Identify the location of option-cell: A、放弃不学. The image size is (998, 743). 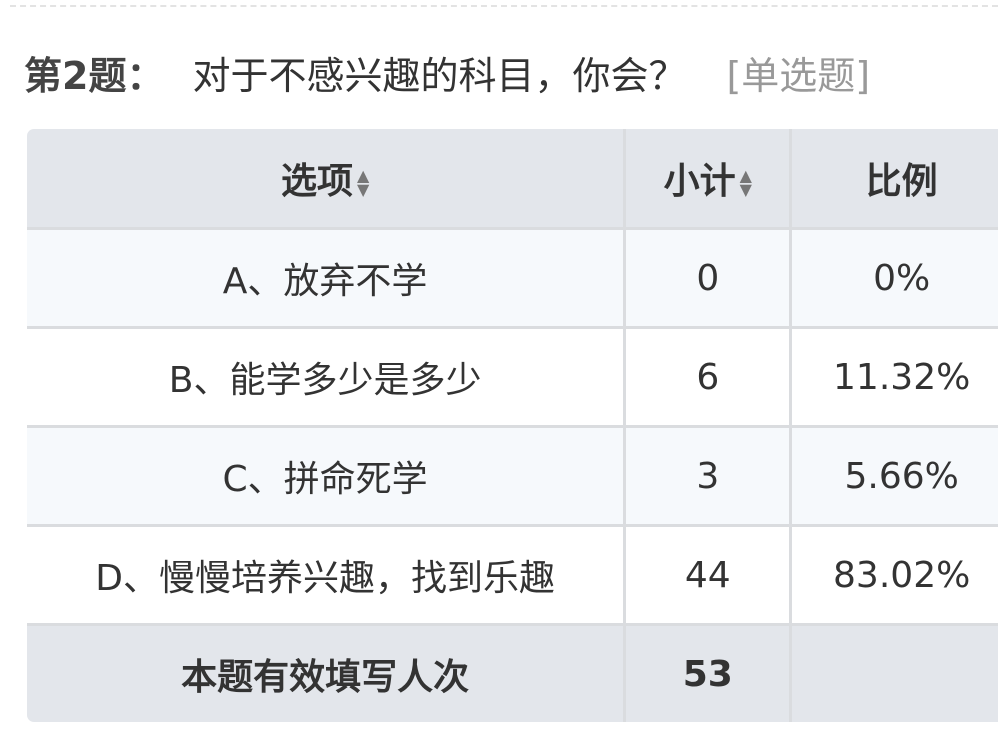
(327, 278).